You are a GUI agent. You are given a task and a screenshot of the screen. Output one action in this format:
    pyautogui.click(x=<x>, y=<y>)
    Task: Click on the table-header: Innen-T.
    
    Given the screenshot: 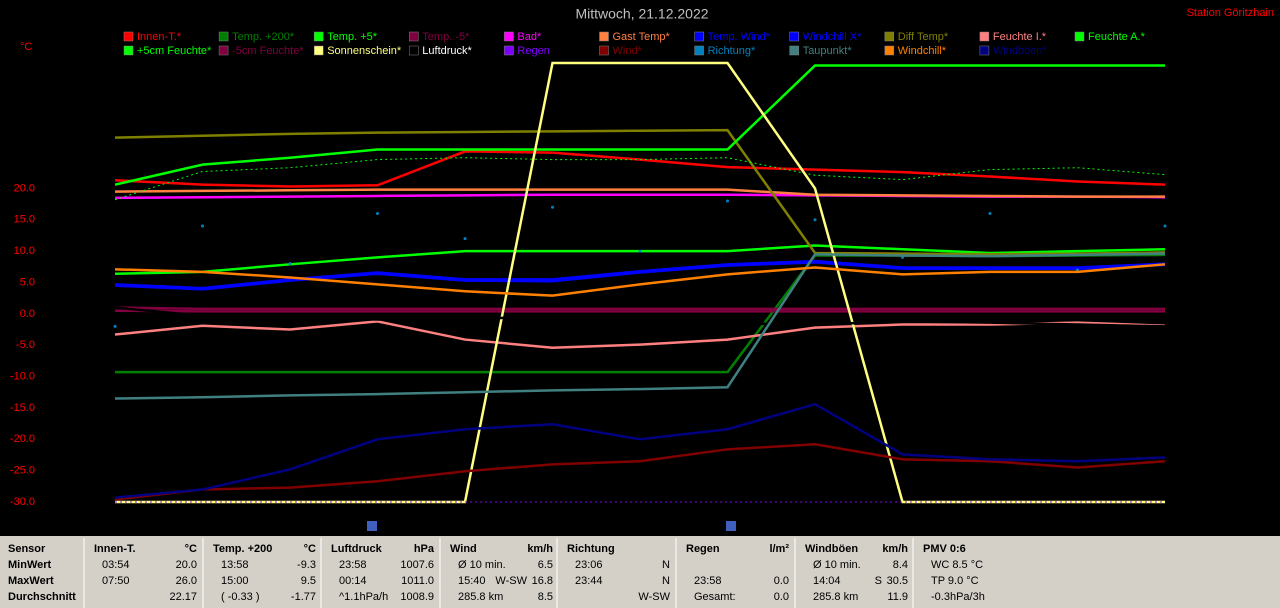 What is the action you would take?
    pyautogui.click(x=115, y=549)
    